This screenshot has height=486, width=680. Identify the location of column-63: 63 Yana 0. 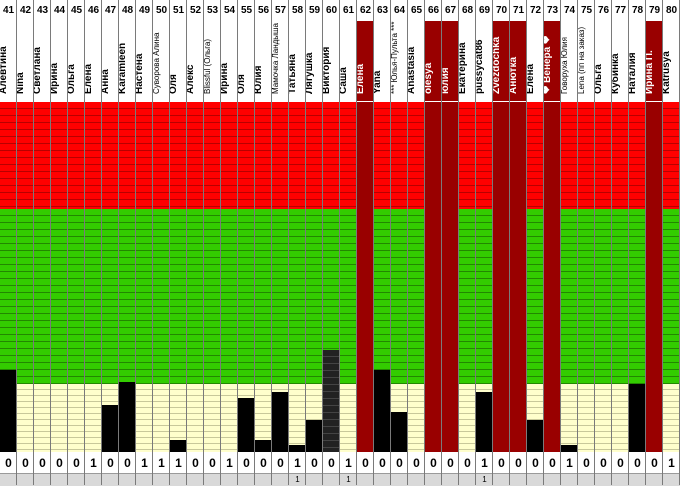
(382, 243).